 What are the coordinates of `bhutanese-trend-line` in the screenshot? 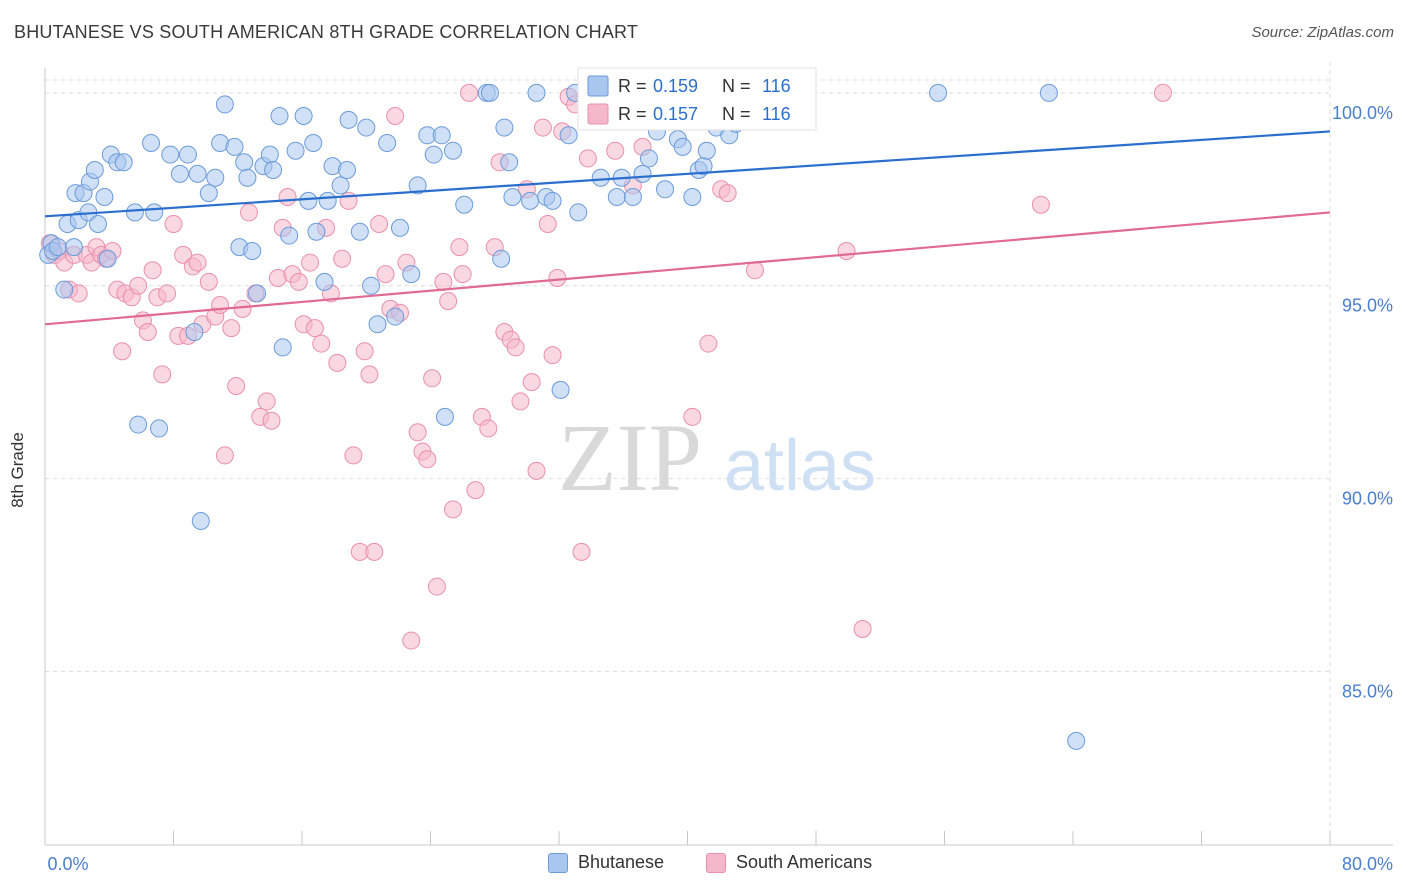 It's located at (687, 174).